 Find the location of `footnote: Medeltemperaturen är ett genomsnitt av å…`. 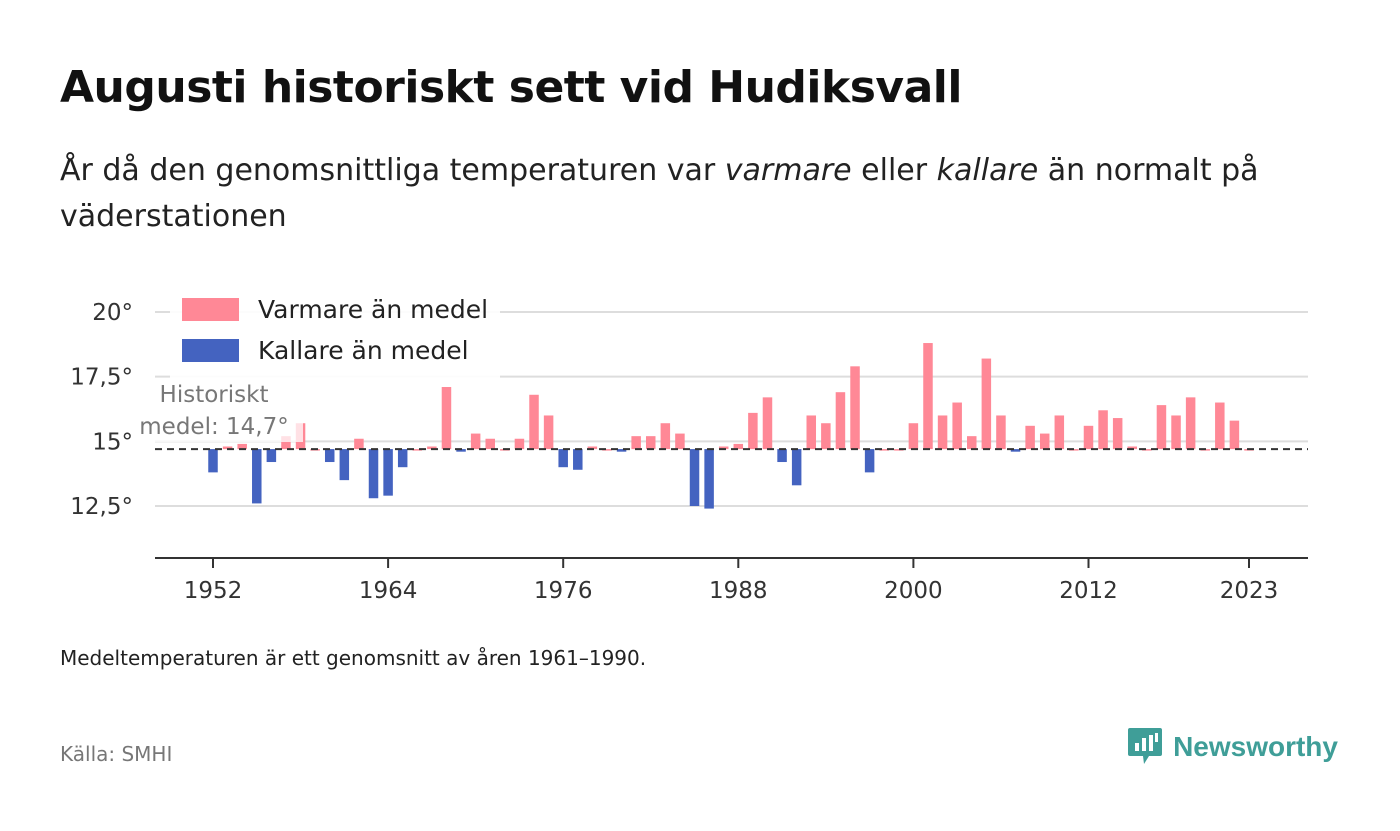

footnote: Medeltemperaturen är ett genomsnitt av å… is located at coordinates (353, 658).